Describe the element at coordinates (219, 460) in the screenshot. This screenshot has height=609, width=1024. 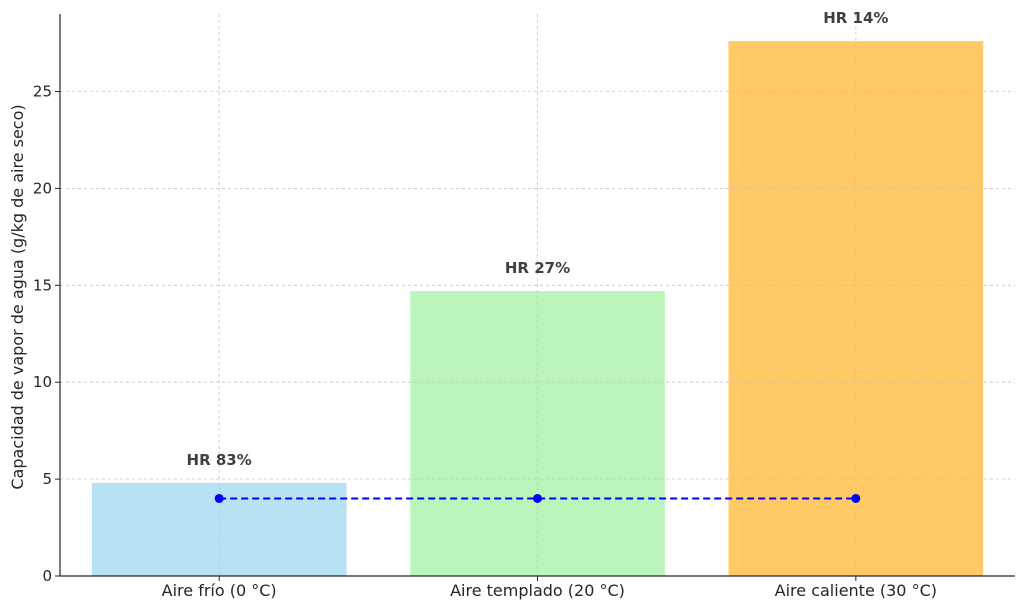
I see `bar-data-label: HR 83%` at that location.